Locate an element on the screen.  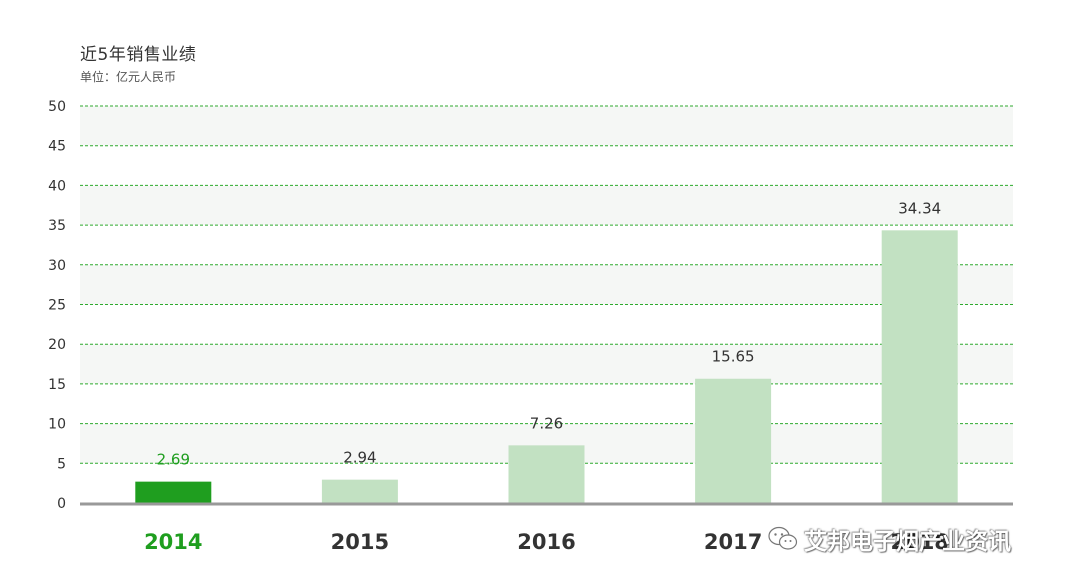
wechat-icon is located at coordinates (783, 538).